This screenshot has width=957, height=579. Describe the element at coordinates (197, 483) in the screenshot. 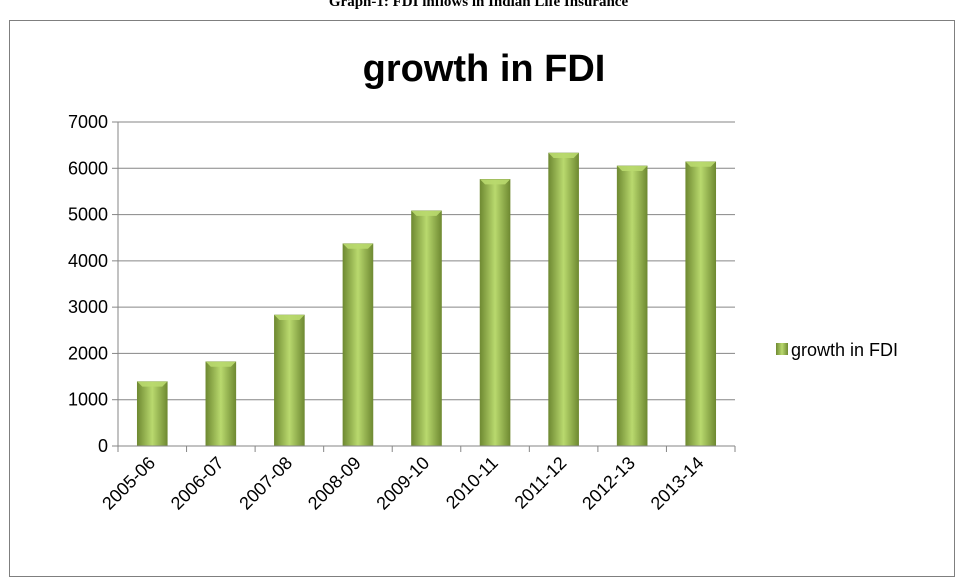

I see `x-tick-label: 2006-07` at that location.